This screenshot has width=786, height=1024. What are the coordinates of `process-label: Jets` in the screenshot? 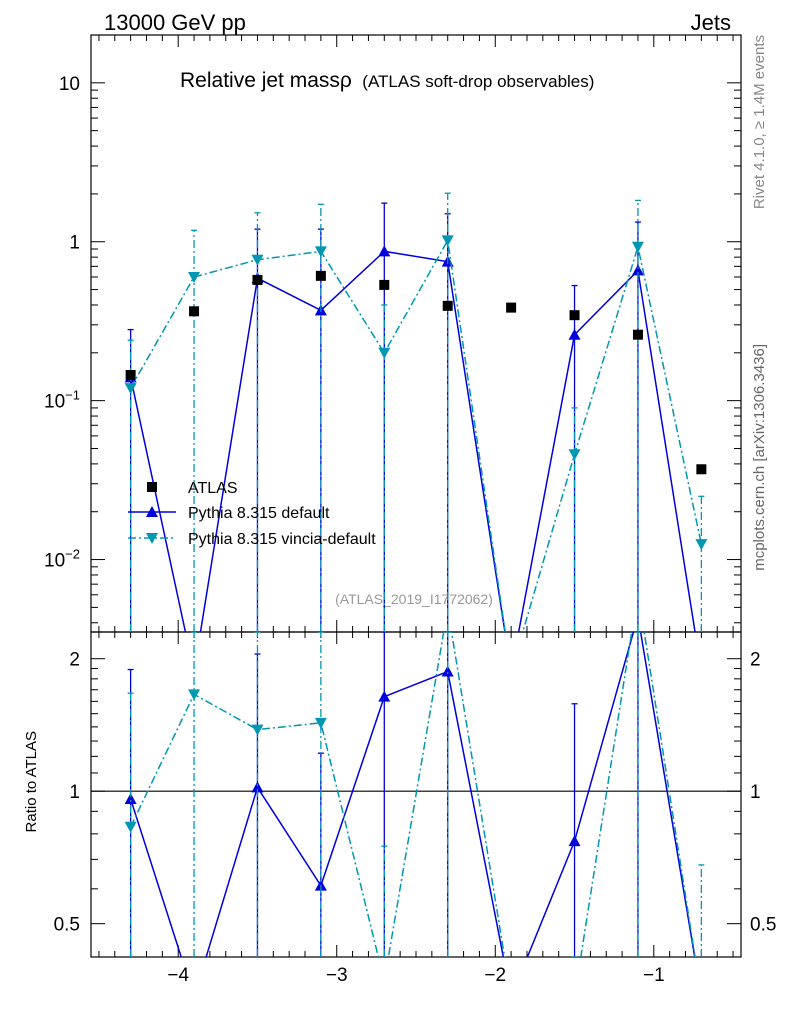 It's located at (711, 22).